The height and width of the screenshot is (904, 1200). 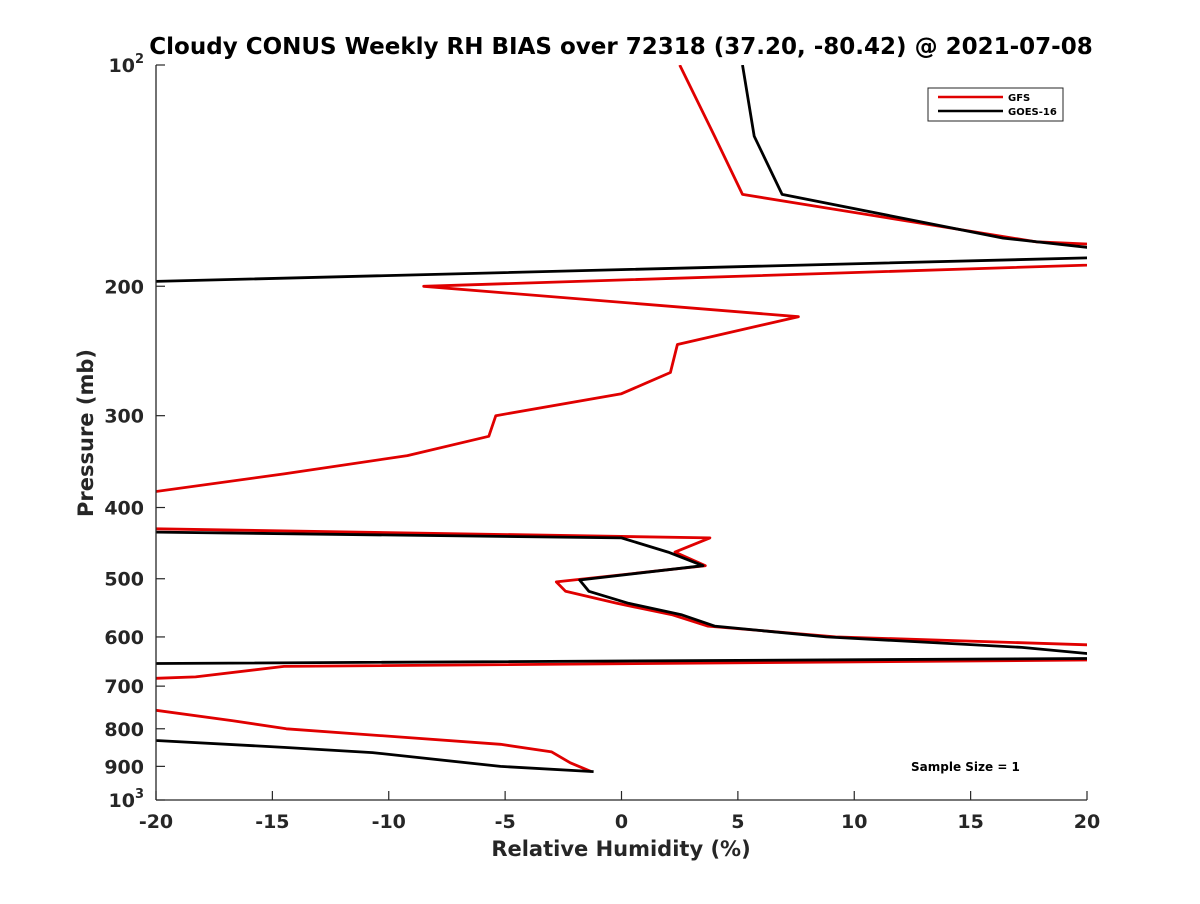 I want to click on x-axis-label: Relative Humidity (%), so click(x=620, y=849).